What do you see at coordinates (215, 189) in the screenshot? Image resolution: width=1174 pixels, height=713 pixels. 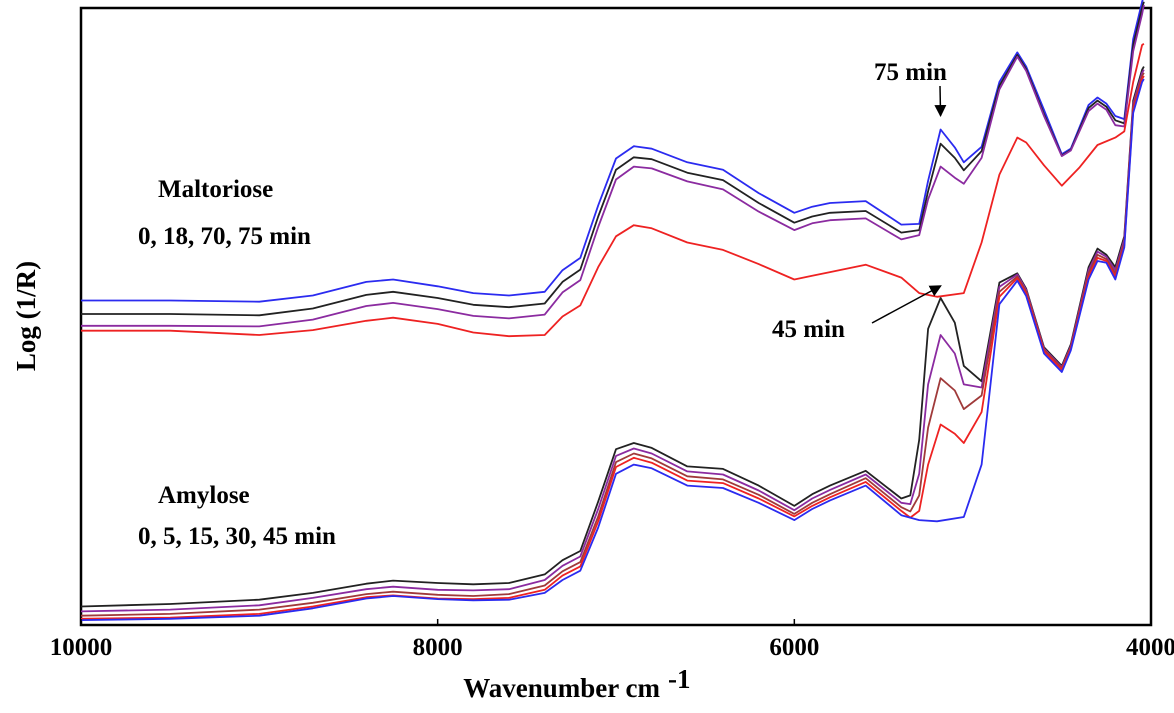 I see `group-label-name: Maltoriose` at bounding box center [215, 189].